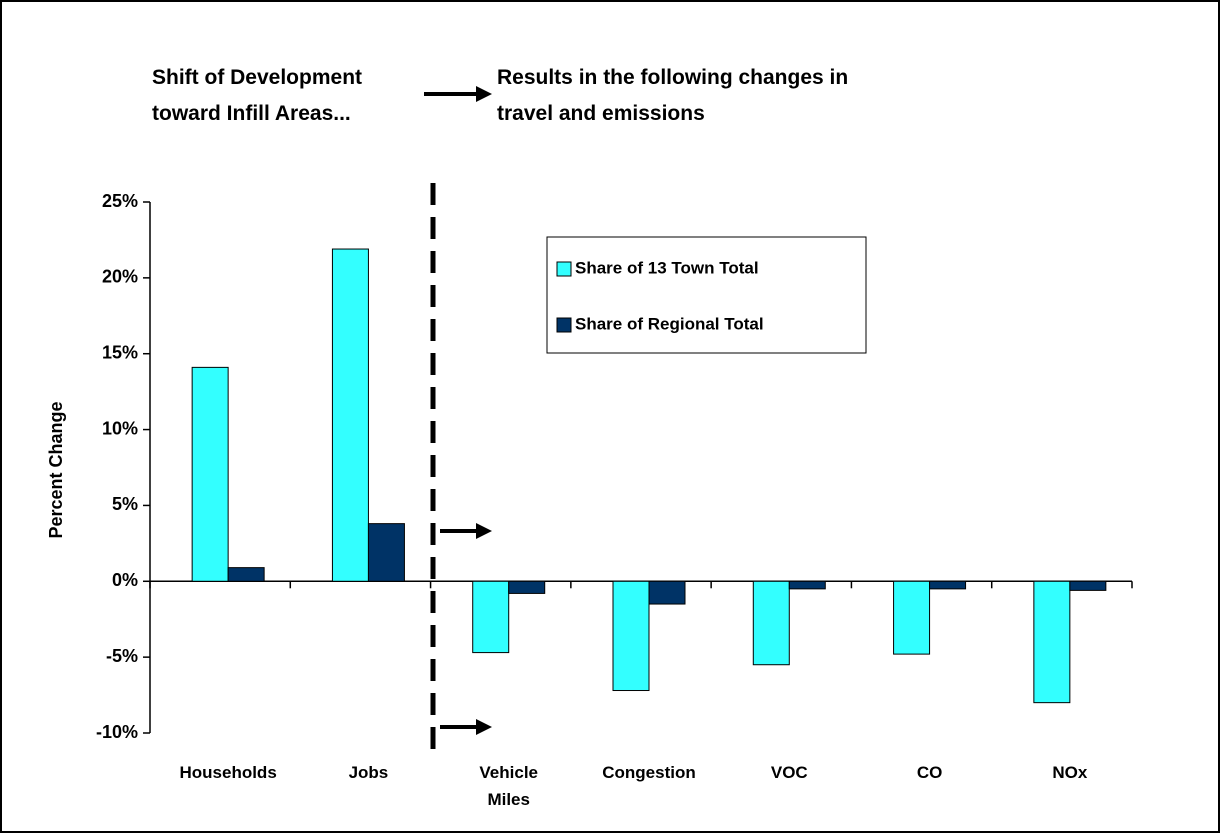 The width and height of the screenshot is (1221, 834). Describe the element at coordinates (369, 772) in the screenshot. I see `x-tick-label: Jobs` at that location.